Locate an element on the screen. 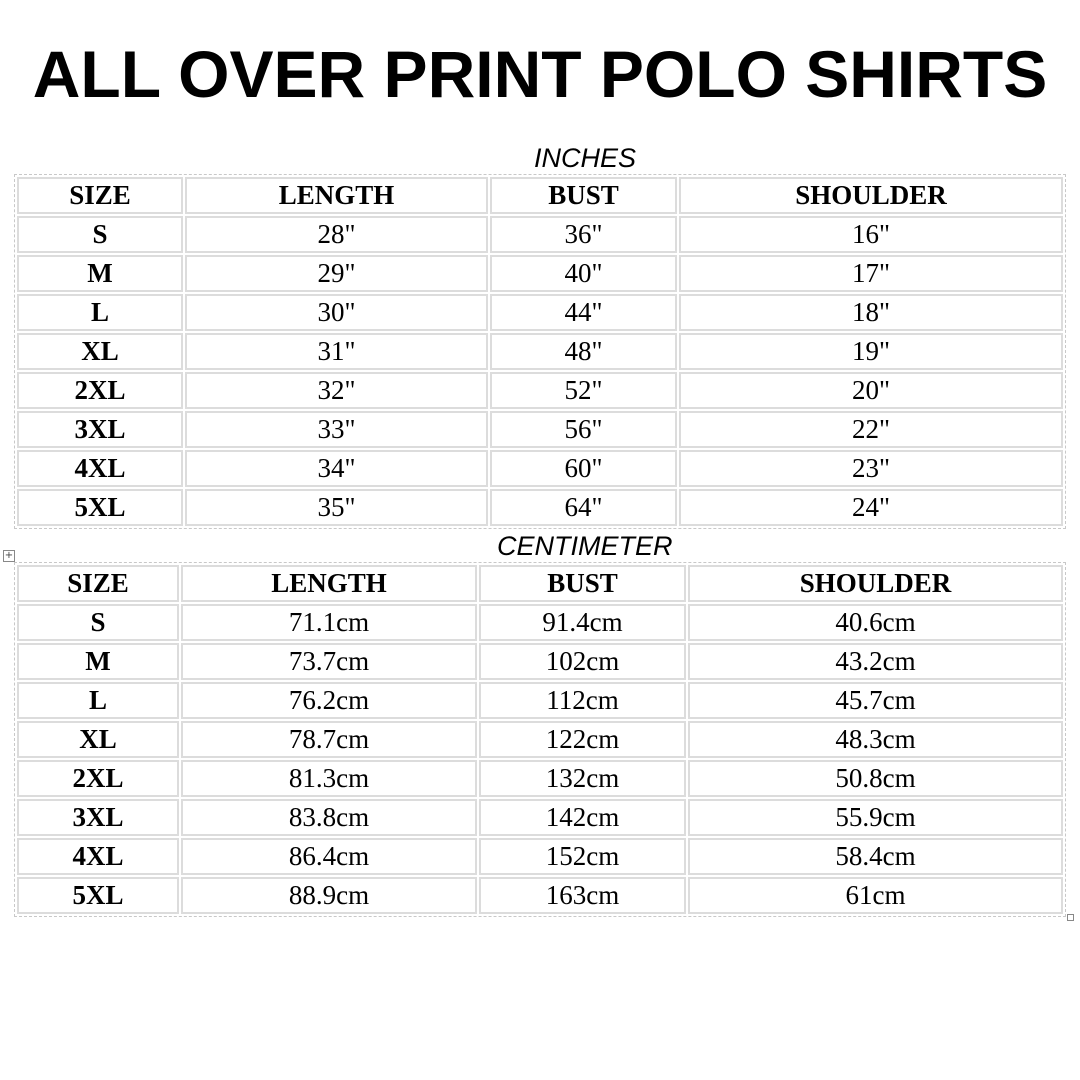 Image resolution: width=1080 pixels, height=1080 pixels. value-cell: 132cm is located at coordinates (582, 778).